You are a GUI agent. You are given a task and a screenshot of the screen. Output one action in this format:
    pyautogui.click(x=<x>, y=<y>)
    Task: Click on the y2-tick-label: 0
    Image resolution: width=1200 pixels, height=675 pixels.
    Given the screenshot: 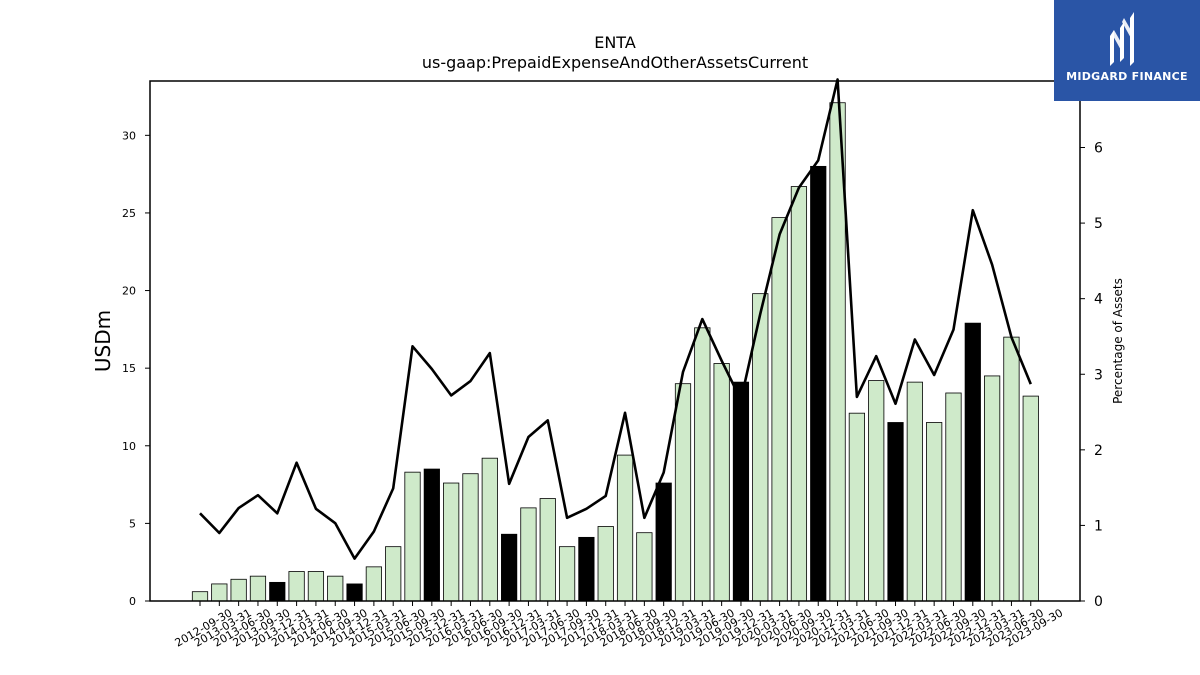 What is the action you would take?
    pyautogui.click(x=1098, y=602)
    